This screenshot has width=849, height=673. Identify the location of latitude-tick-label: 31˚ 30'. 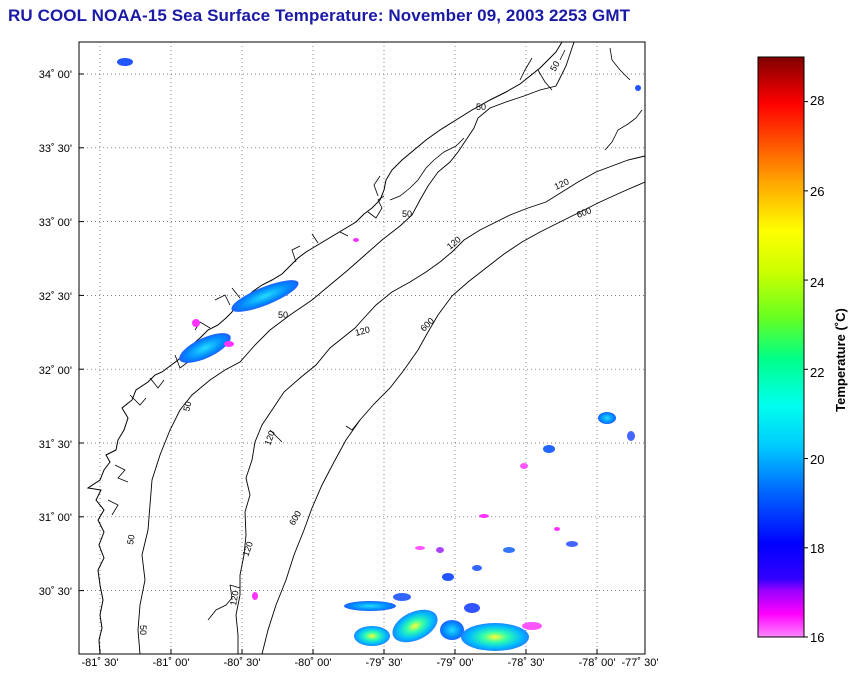
(55, 445).